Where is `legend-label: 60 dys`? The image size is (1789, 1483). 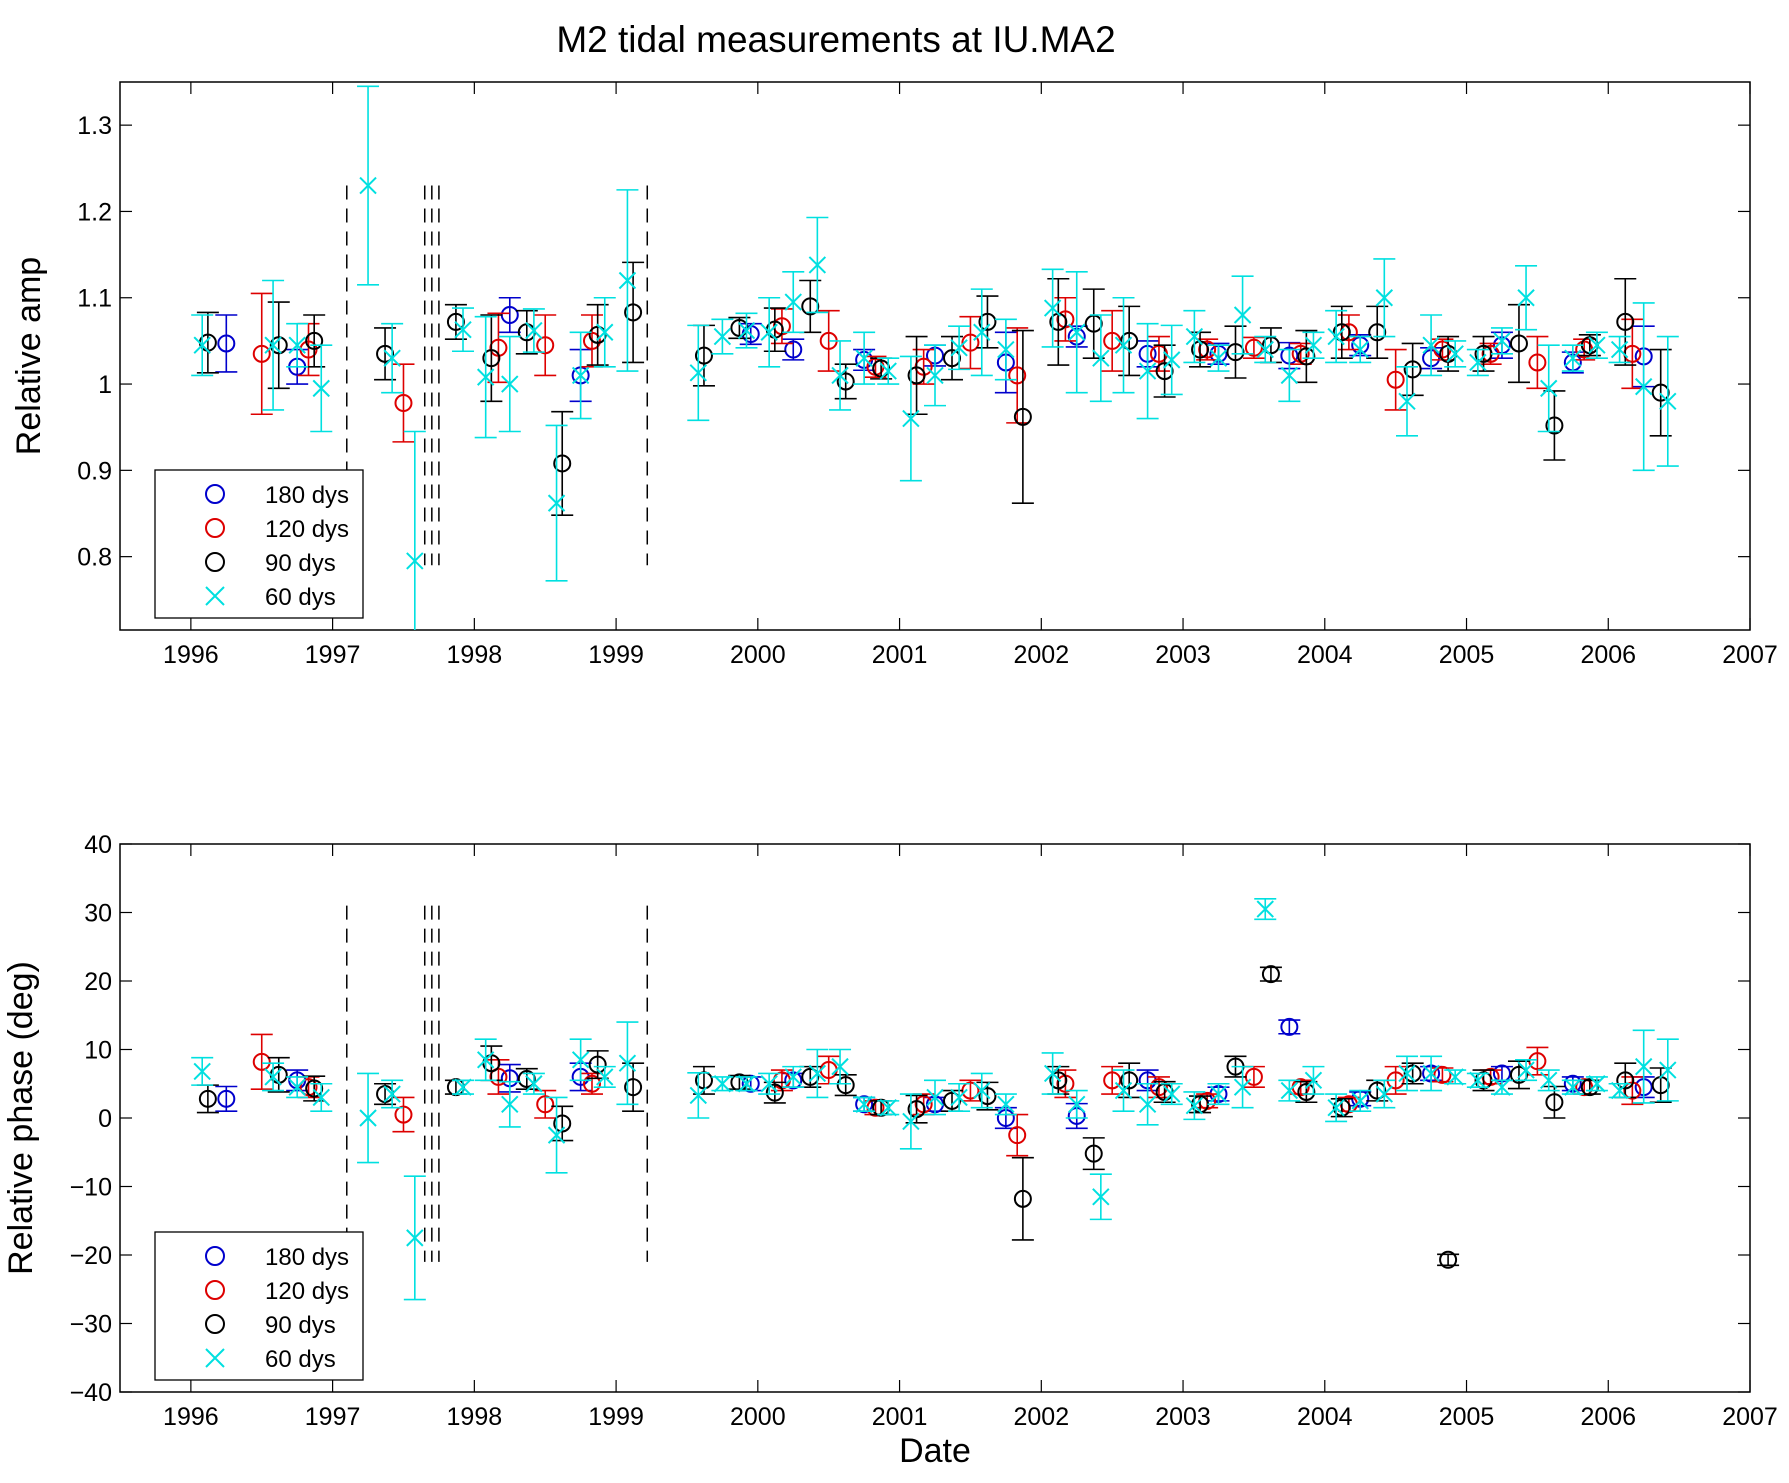
legend-label: 60 dys is located at coordinates (300, 597).